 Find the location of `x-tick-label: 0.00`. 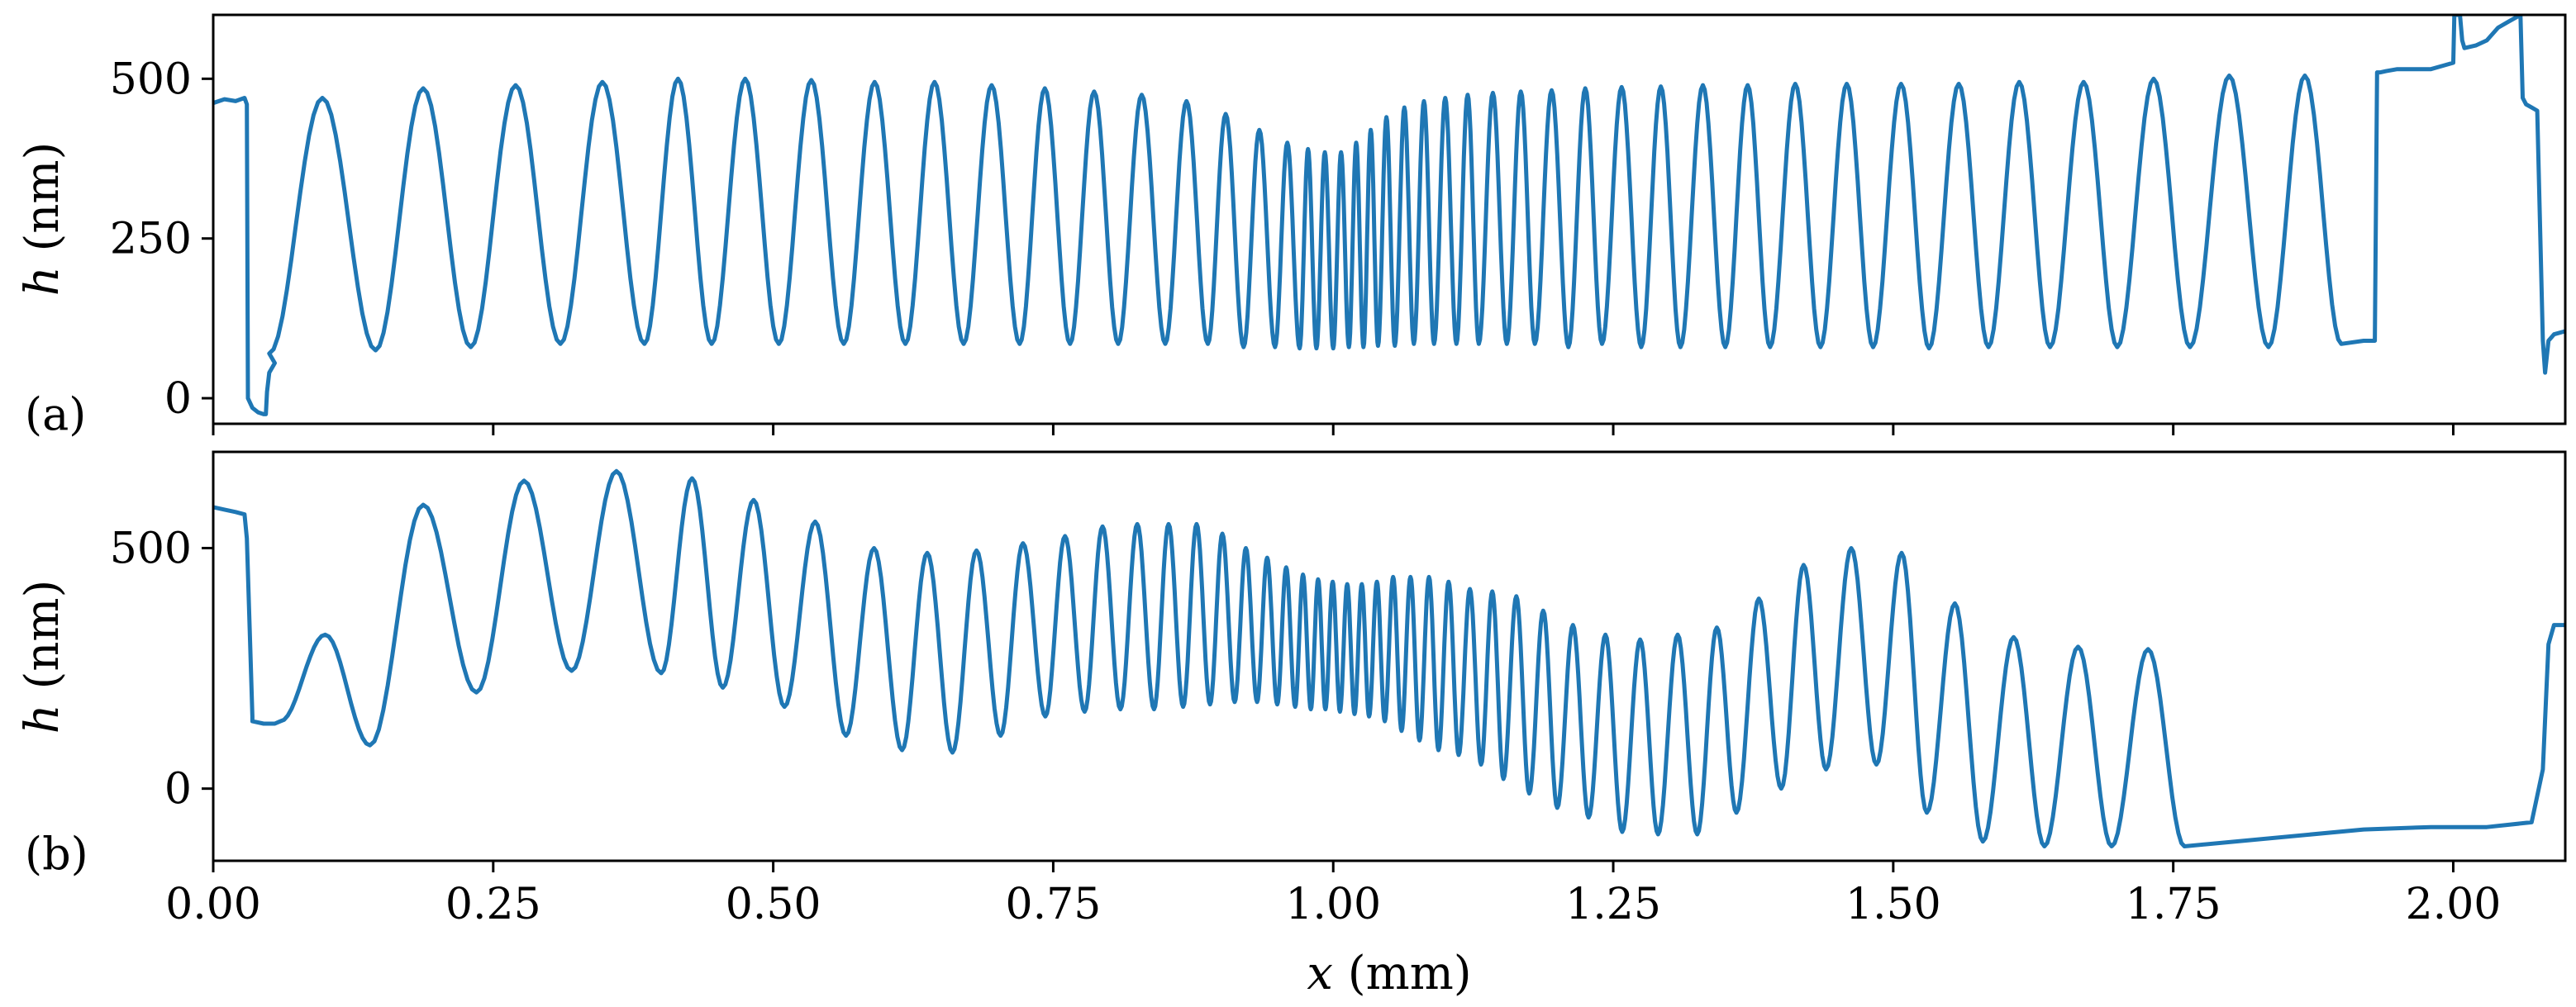

x-tick-label: 0.00 is located at coordinates (213, 904).